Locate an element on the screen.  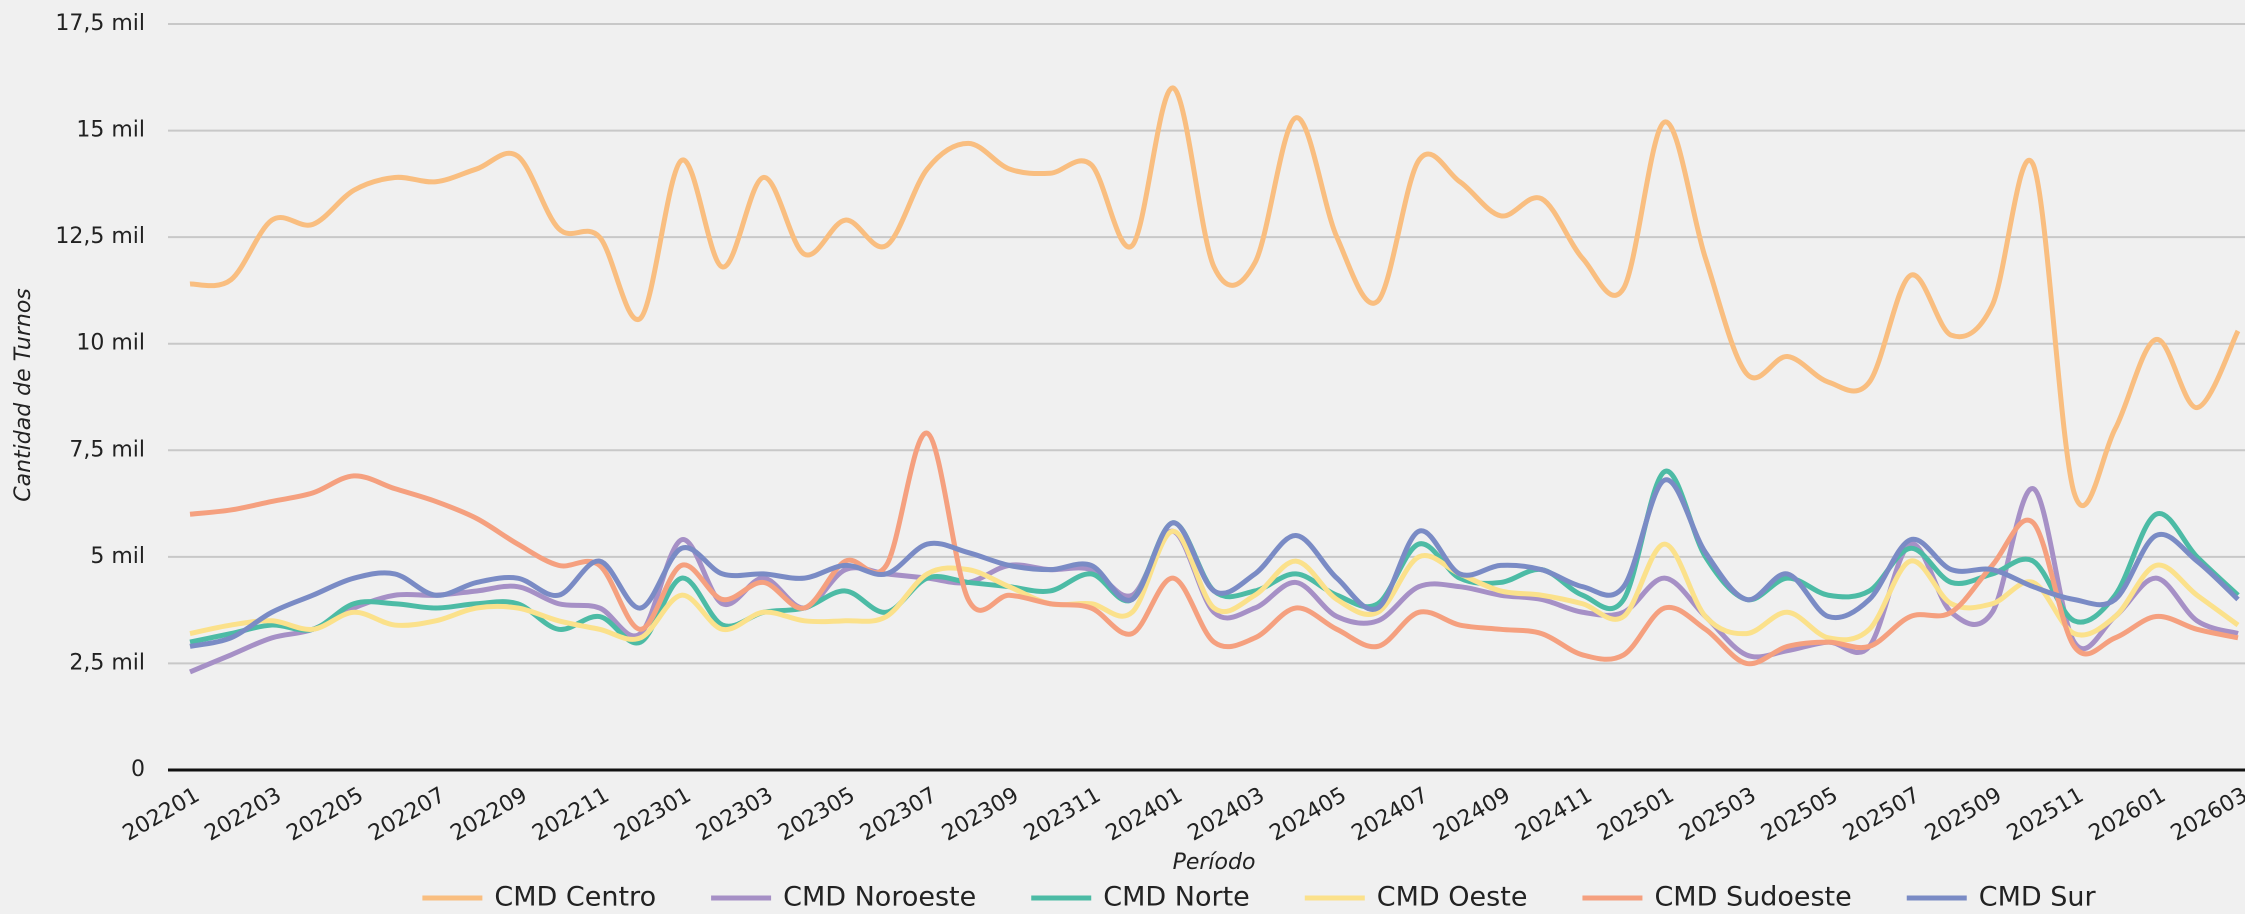
x-tick-label: 202601 is located at coordinates (2127, 815).